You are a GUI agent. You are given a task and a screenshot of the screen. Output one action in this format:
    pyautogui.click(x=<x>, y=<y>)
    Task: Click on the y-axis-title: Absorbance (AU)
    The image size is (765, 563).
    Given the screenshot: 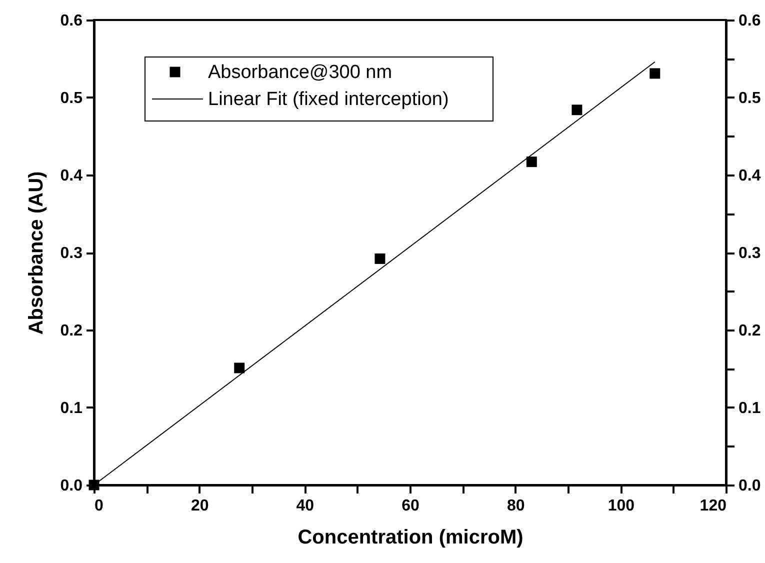 What is the action you would take?
    pyautogui.click(x=36, y=253)
    